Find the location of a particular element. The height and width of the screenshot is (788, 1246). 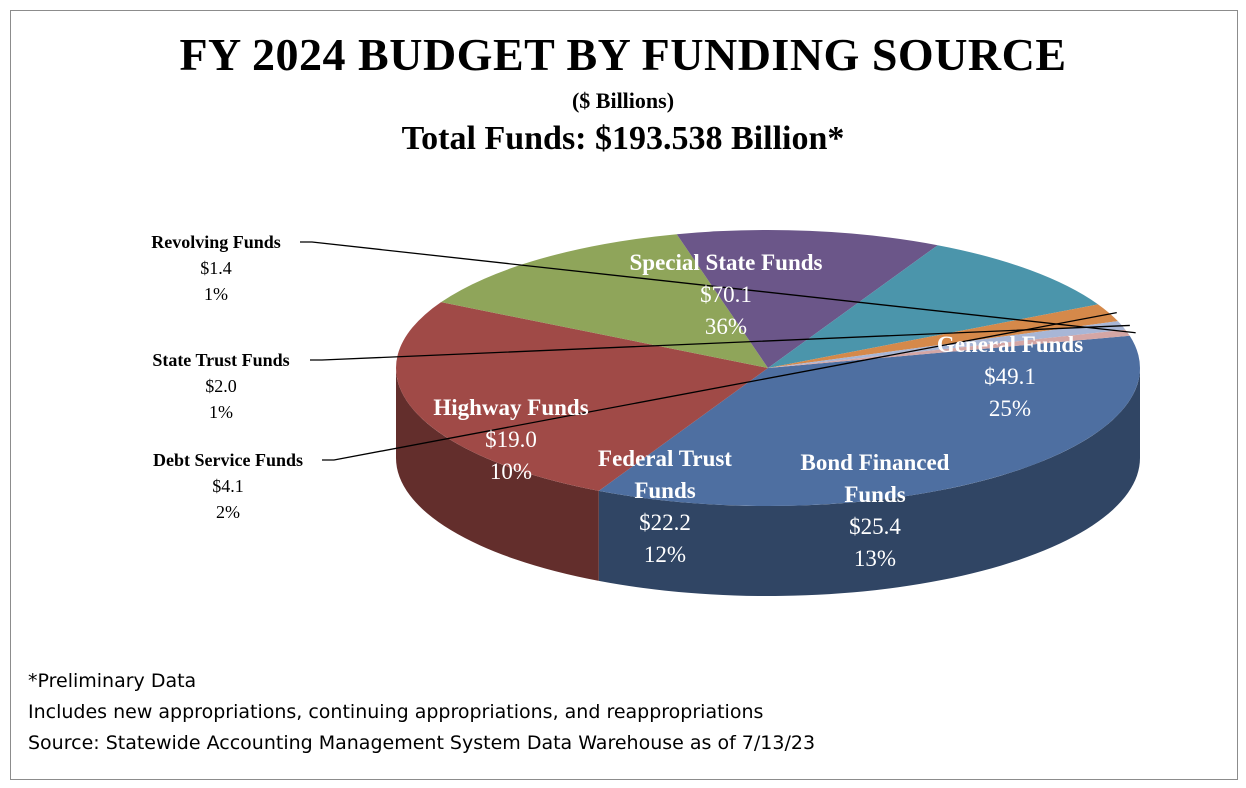

slice-debt-service-funds is located at coordinates (943, 336).